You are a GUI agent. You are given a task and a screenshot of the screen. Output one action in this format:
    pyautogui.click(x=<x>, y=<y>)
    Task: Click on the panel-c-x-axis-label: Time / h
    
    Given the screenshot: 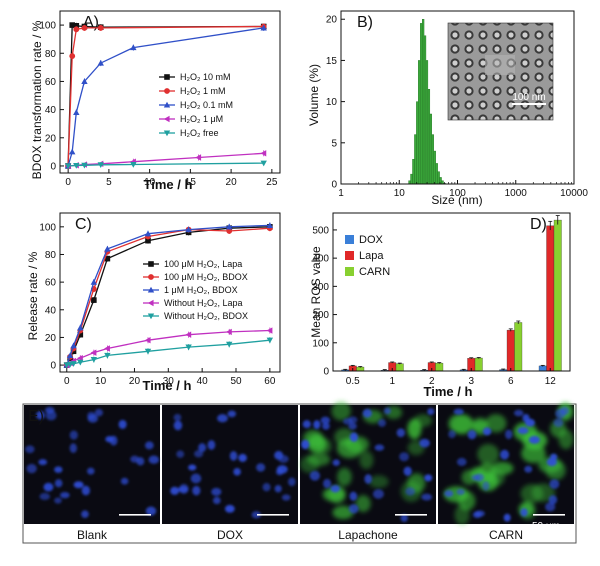 What is the action you would take?
    pyautogui.click(x=167, y=385)
    